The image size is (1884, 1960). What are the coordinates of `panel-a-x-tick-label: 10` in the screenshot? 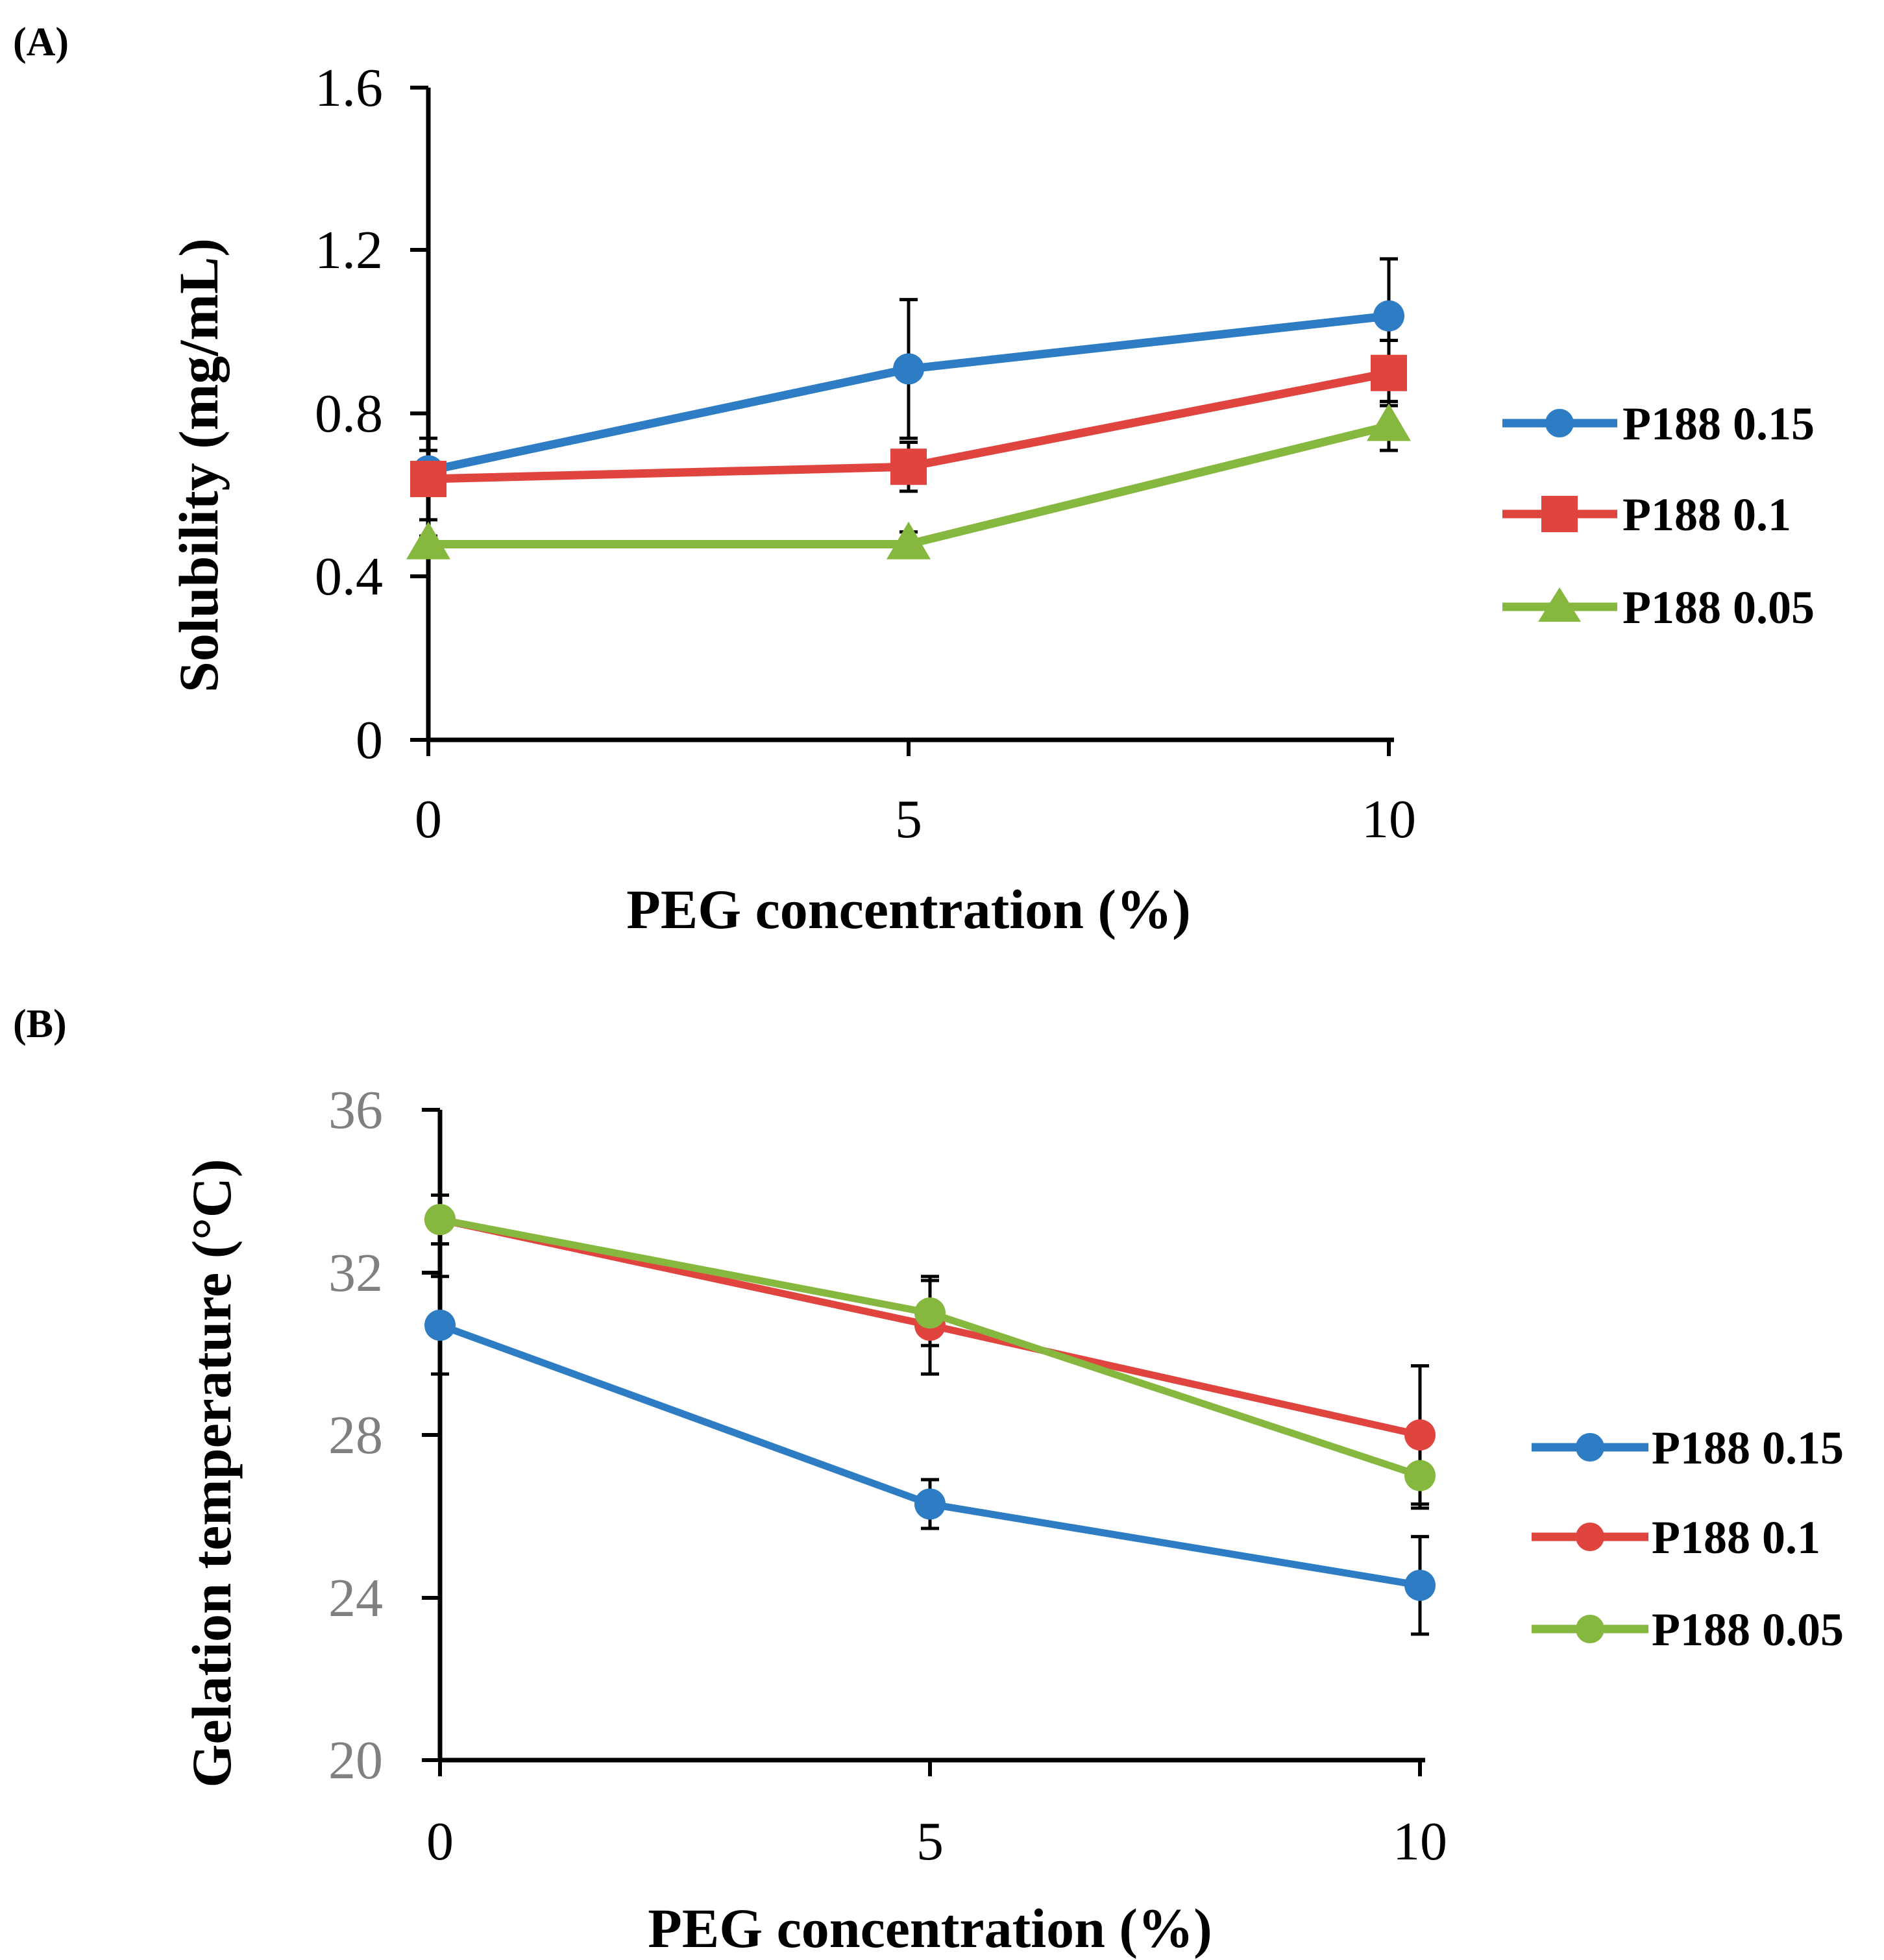 It's located at (1389, 820).